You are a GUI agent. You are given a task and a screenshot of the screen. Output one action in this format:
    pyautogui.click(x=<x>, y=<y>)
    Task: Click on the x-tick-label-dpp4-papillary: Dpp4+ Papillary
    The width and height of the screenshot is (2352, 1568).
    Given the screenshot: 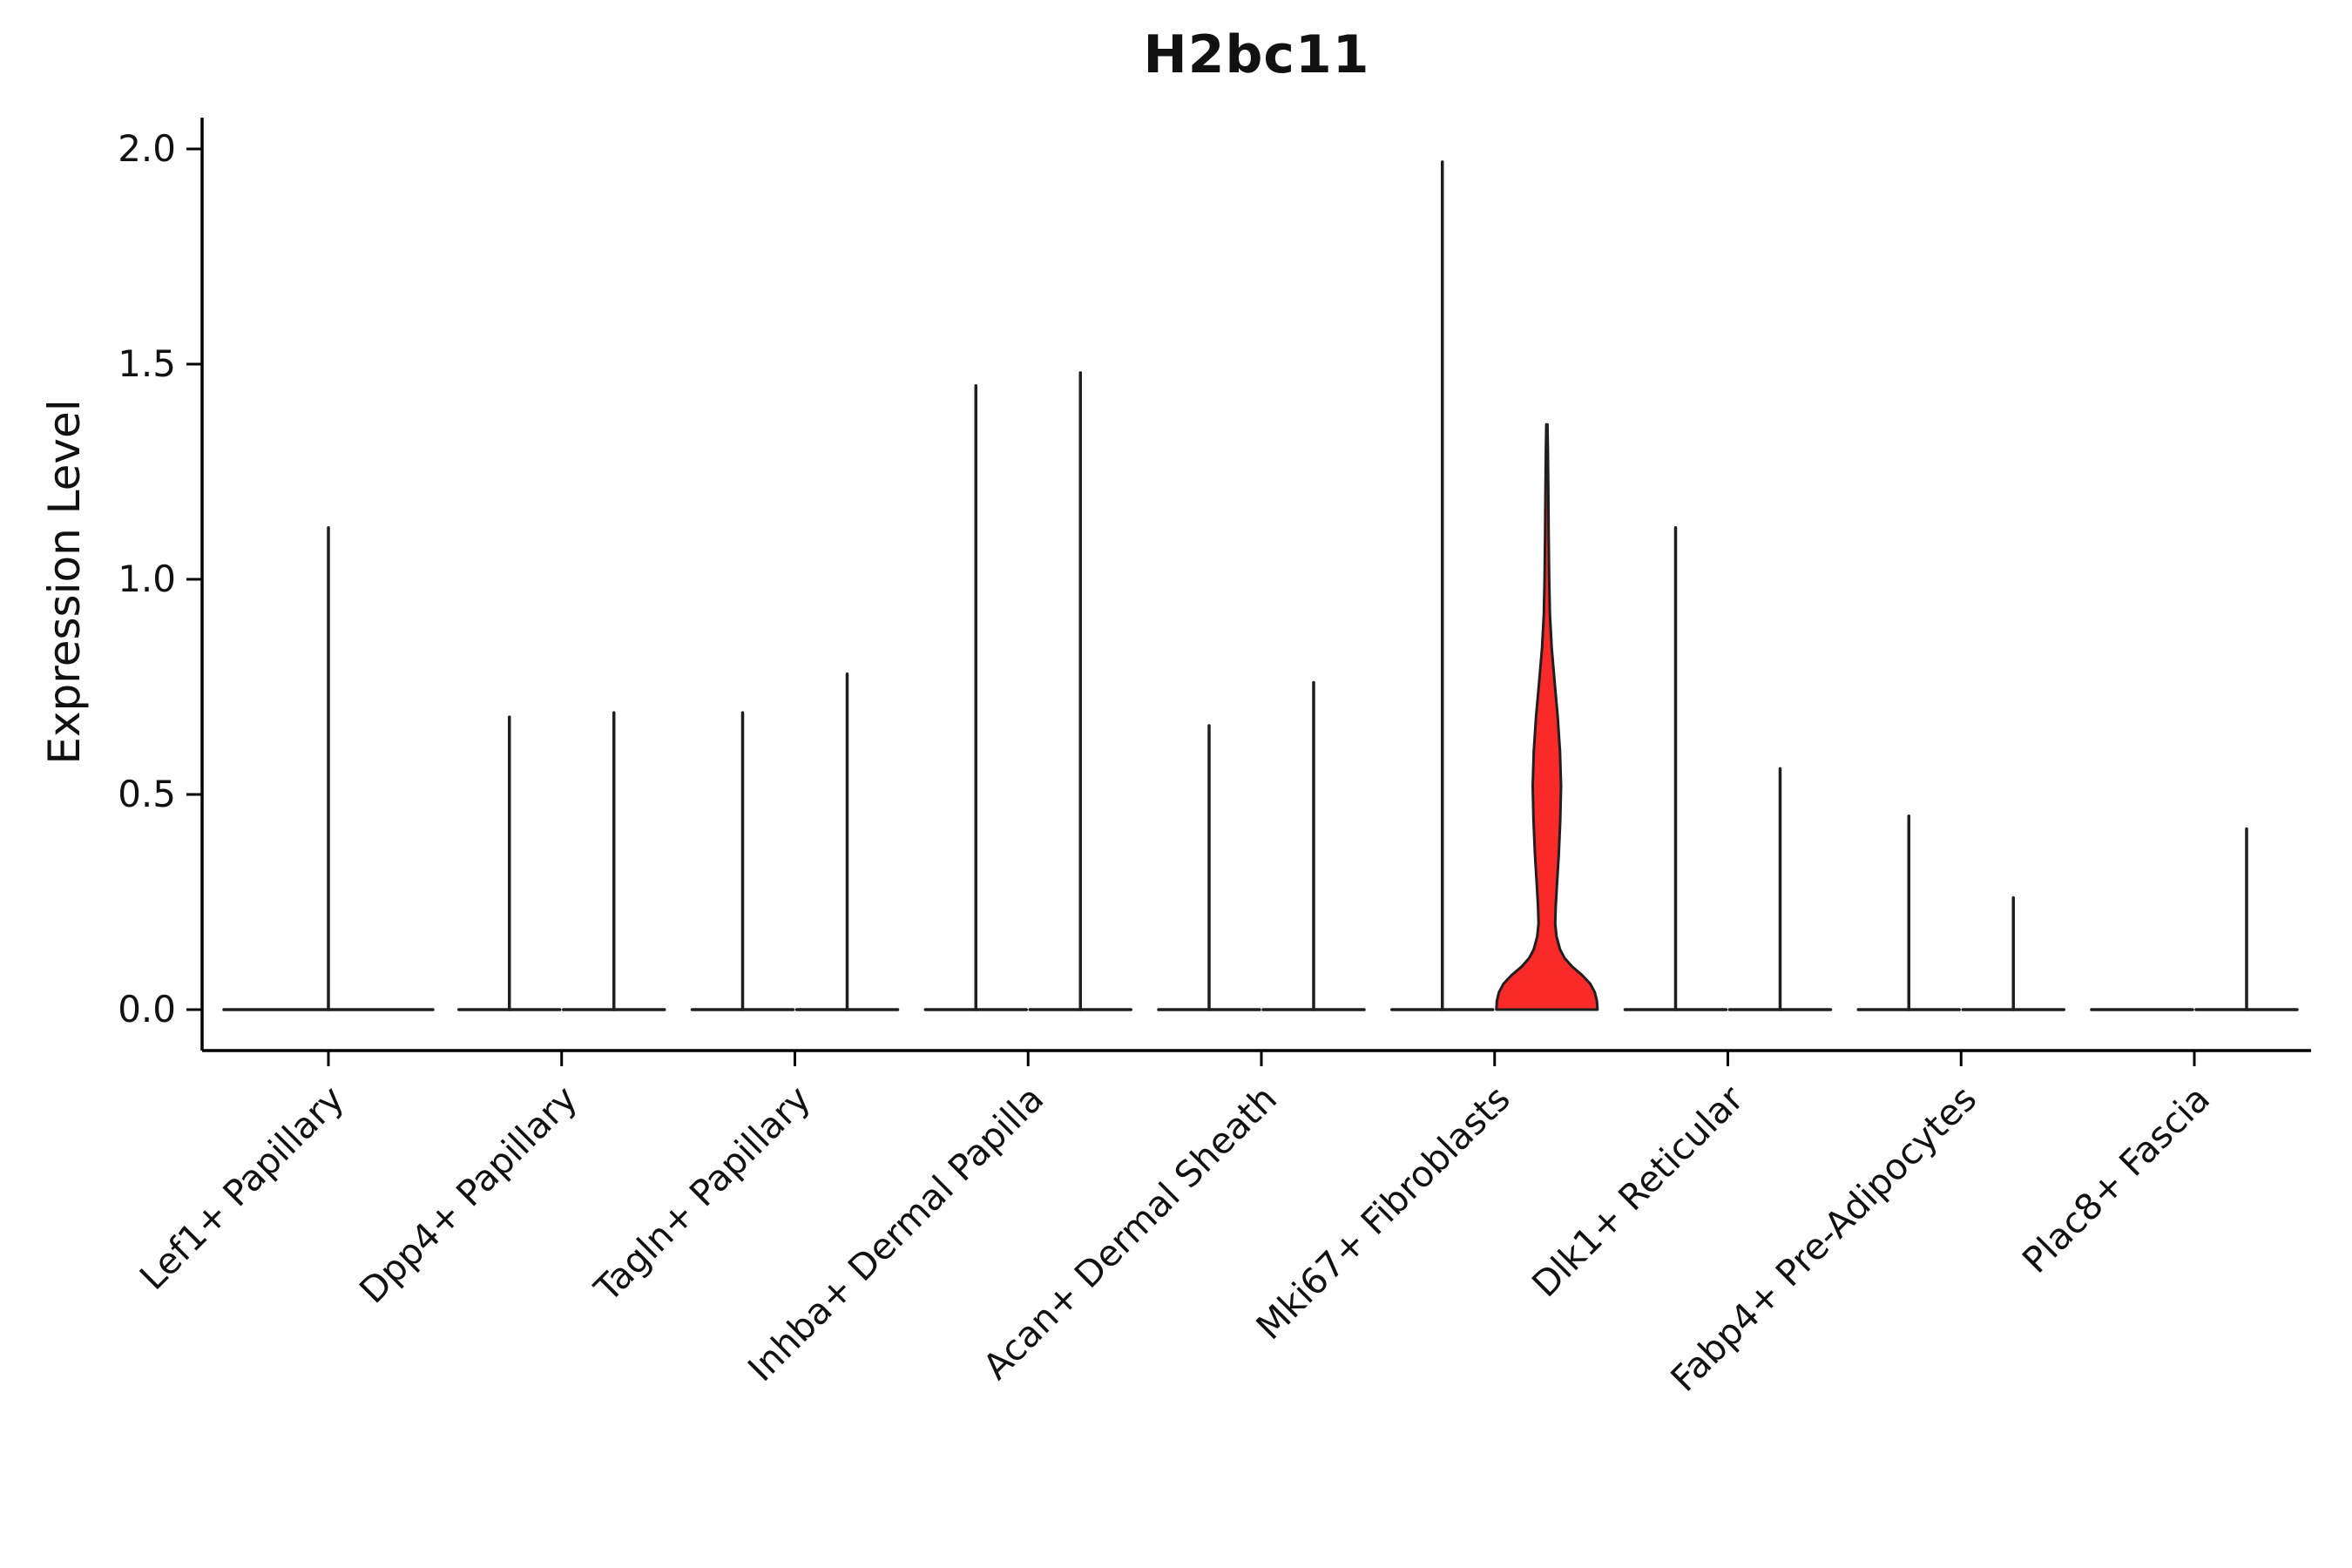 What is the action you would take?
    pyautogui.click(x=468, y=1194)
    